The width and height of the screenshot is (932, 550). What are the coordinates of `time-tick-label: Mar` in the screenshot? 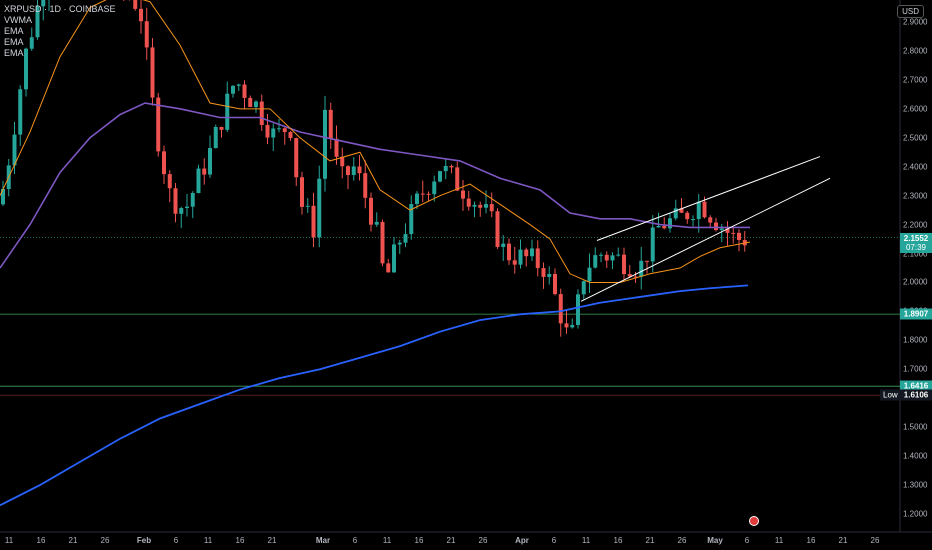 It's located at (323, 540).